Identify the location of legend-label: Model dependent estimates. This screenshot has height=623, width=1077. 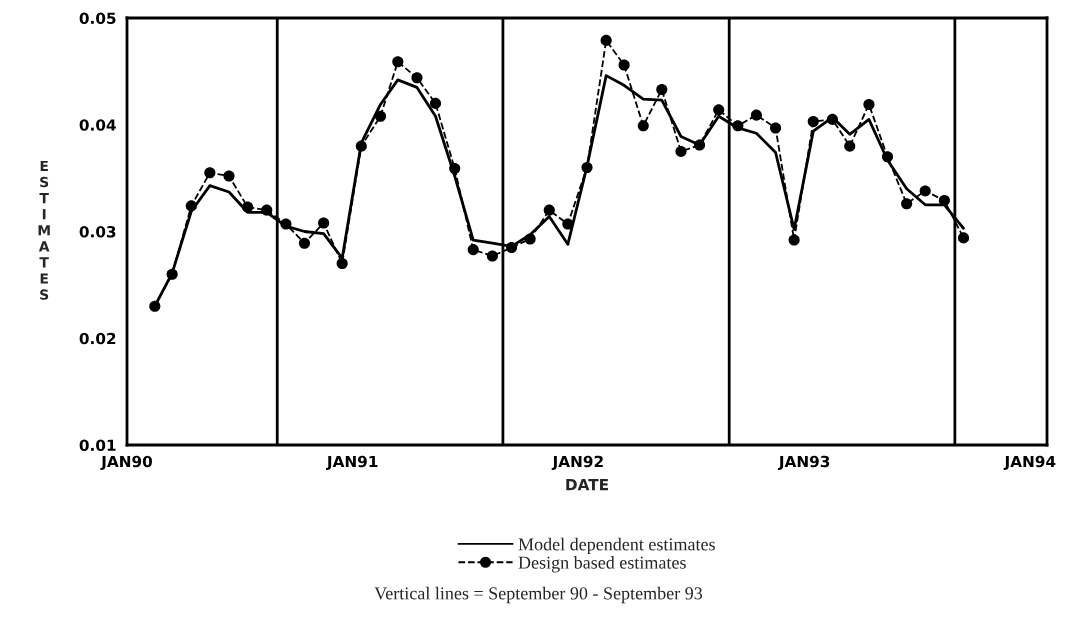
(616, 546).